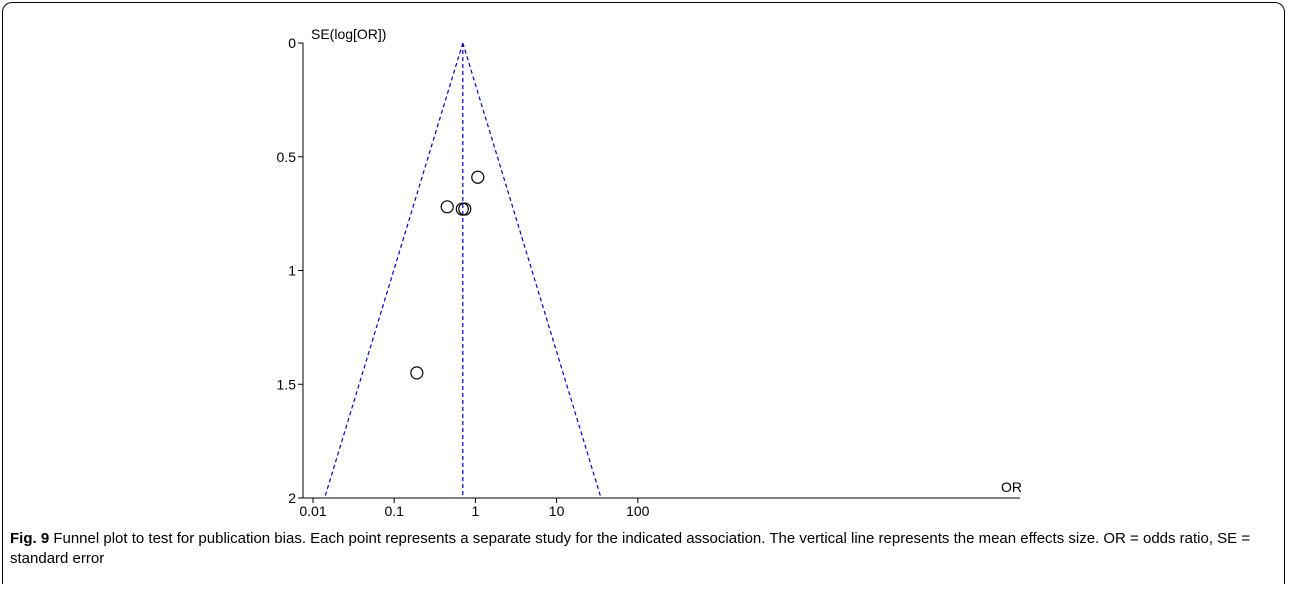  What do you see at coordinates (312, 511) in the screenshot?
I see `x-tick-label: 0.01` at bounding box center [312, 511].